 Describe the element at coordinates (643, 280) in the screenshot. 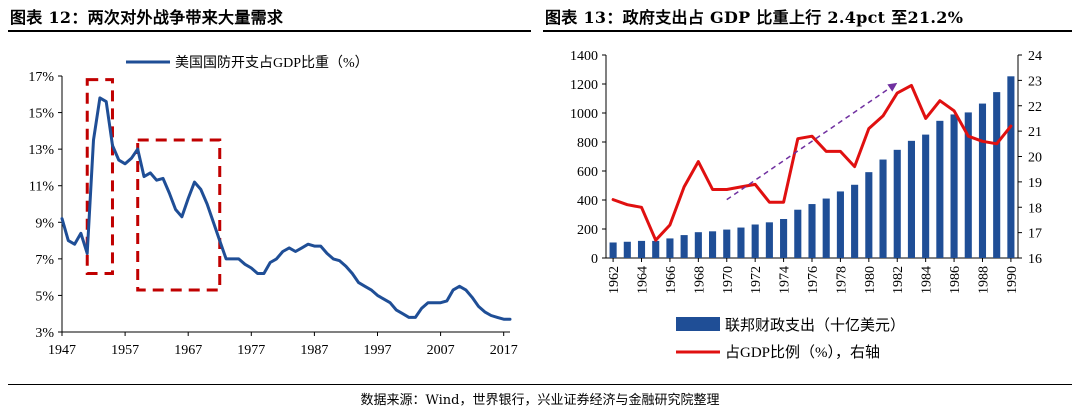

I see `right-x-tick-label: 1964` at that location.